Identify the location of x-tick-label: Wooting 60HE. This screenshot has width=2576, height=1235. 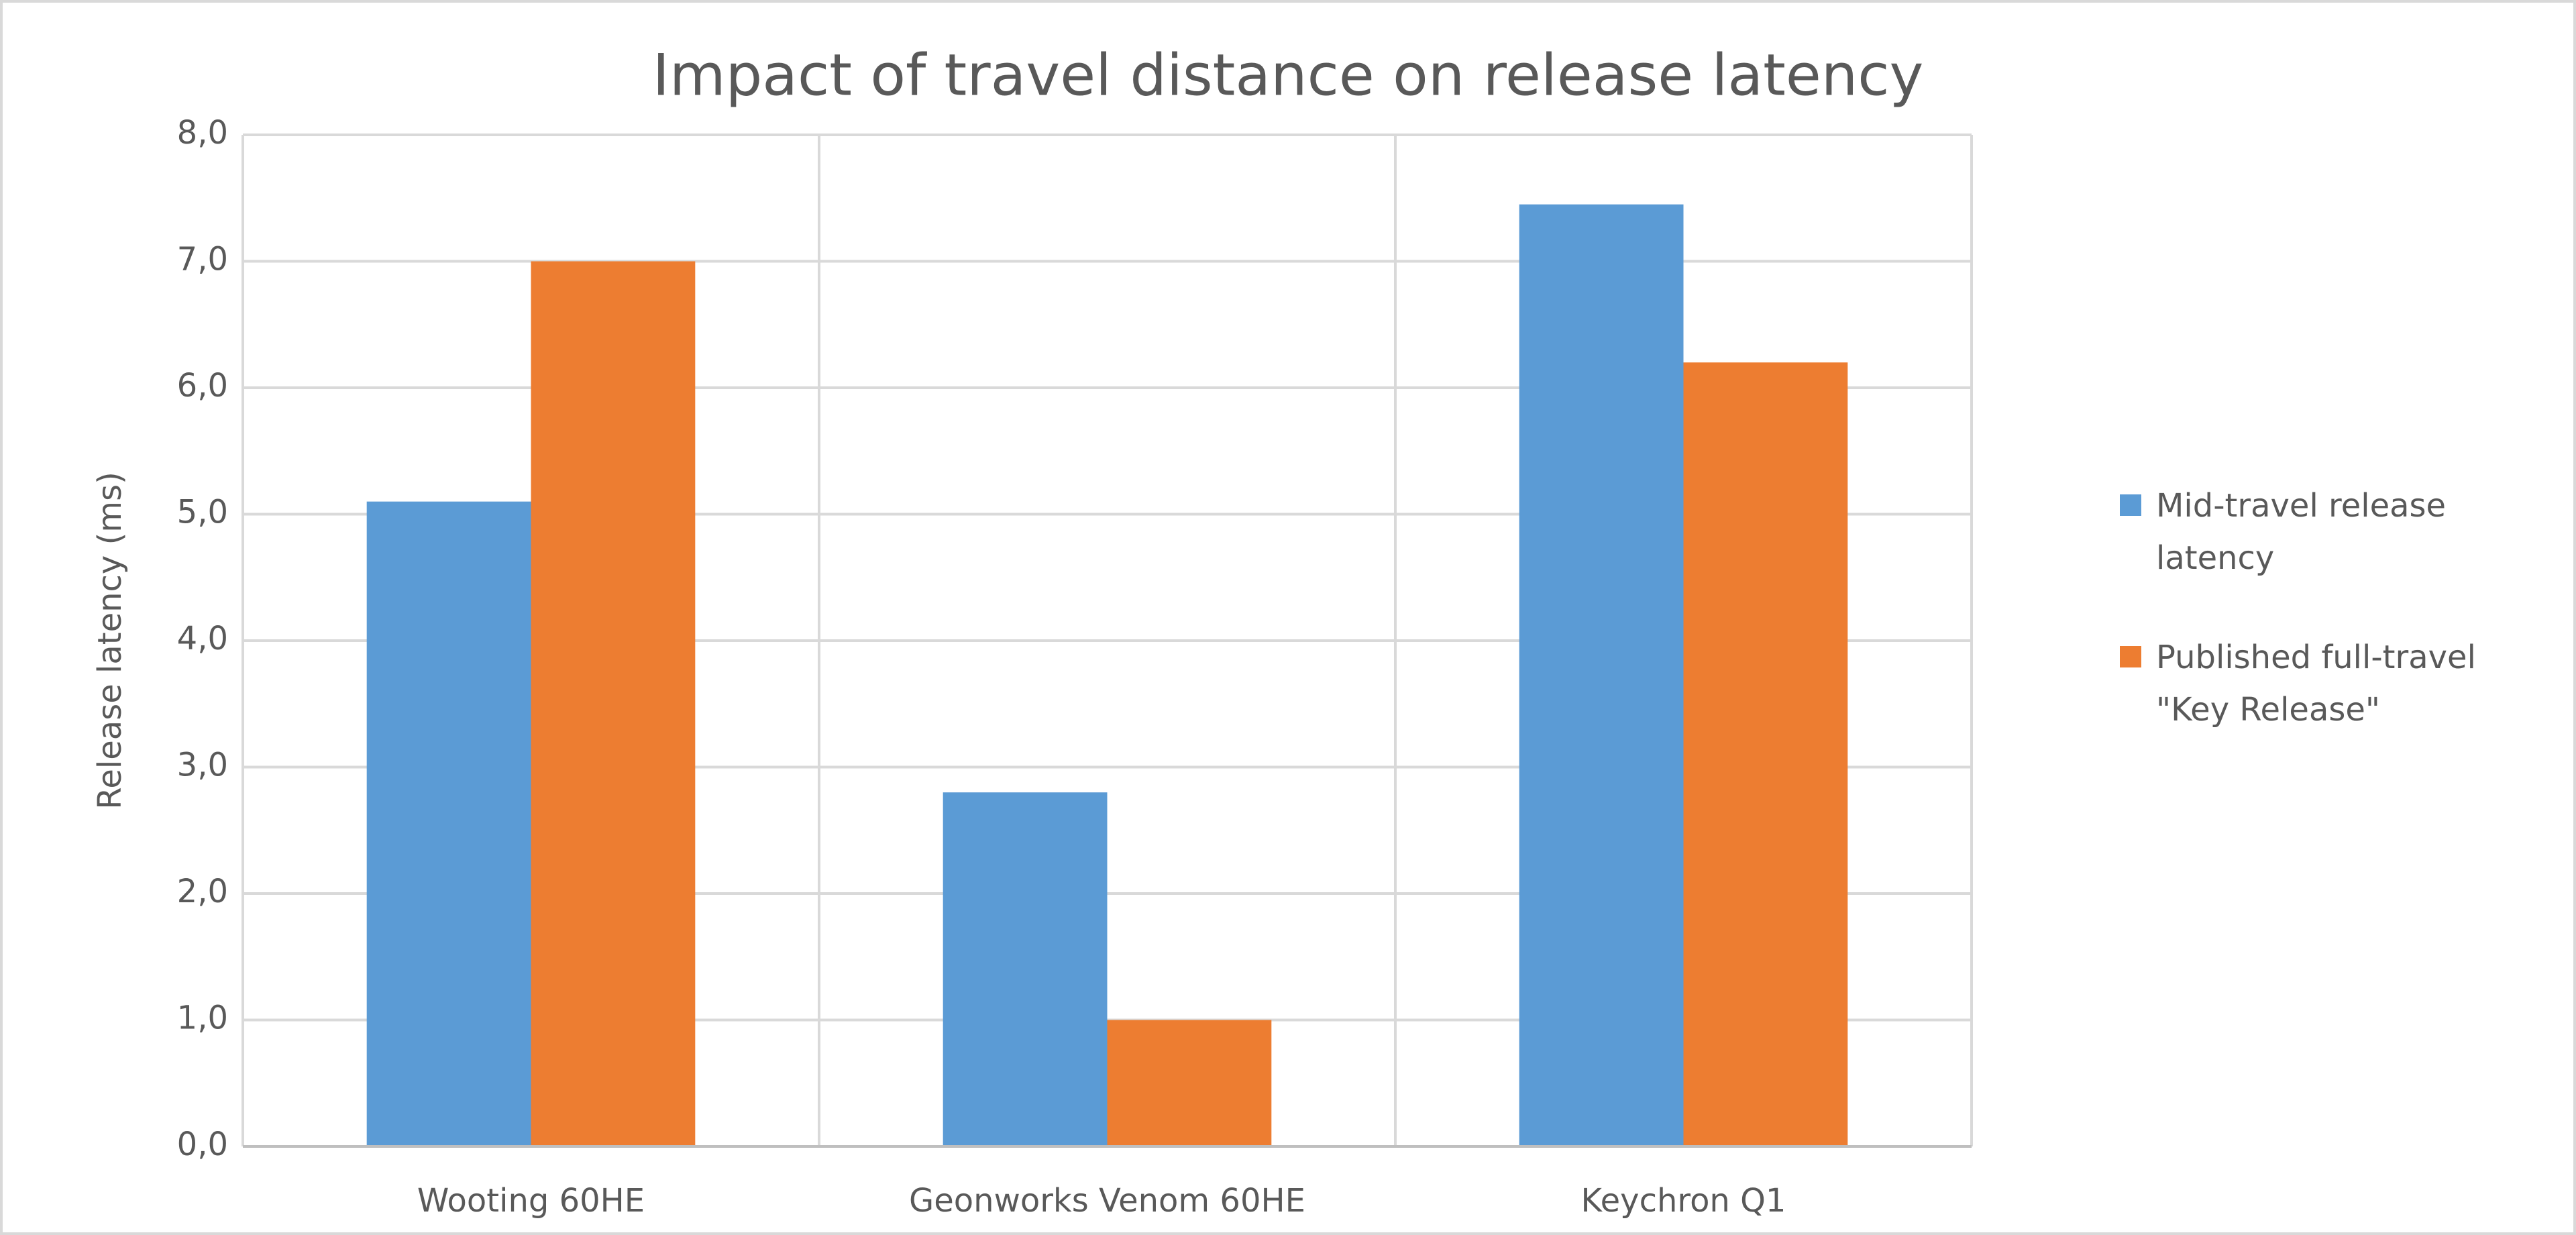
(531, 1201).